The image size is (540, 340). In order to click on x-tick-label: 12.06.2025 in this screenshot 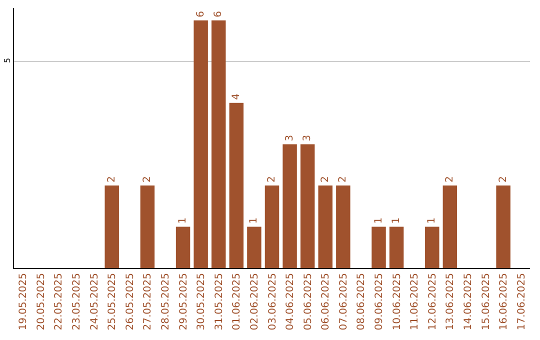, I will do `click(432, 301)`.